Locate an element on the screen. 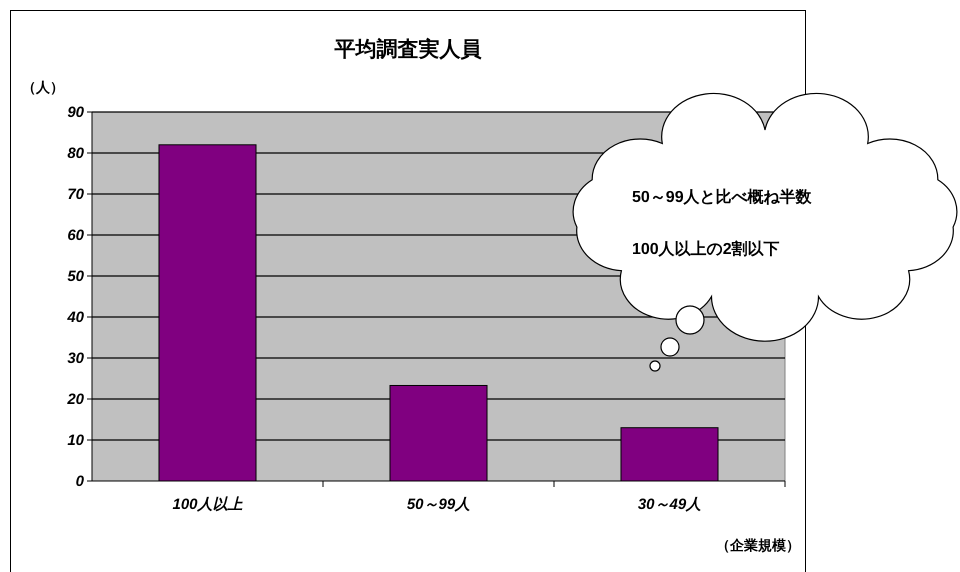 This screenshot has height=572, width=960. y-tick-label: 80 is located at coordinates (76, 153).